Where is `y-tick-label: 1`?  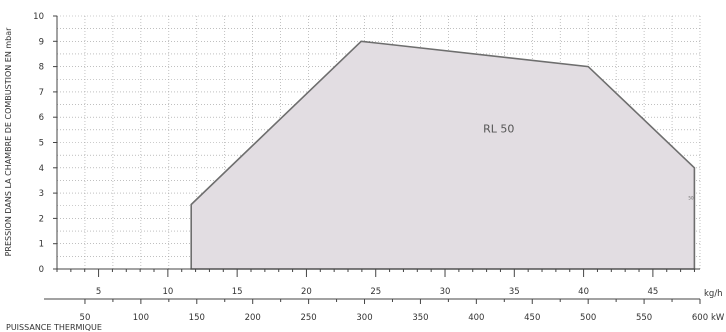
y-tick-label: 1 is located at coordinates (41, 245).